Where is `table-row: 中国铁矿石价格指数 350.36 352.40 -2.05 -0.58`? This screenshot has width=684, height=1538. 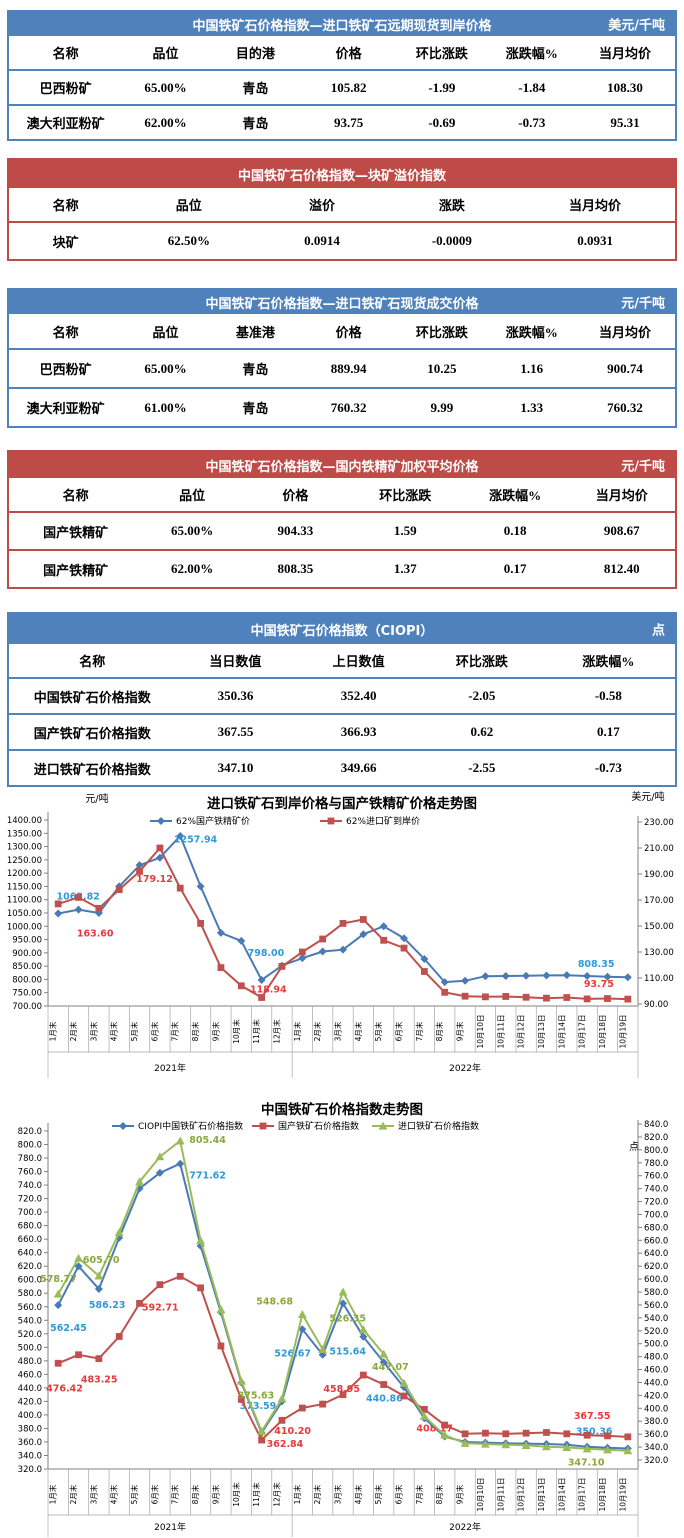 table-row: 中国铁矿石价格指数 350.36 352.40 -2.05 -0.58 is located at coordinates (342, 696).